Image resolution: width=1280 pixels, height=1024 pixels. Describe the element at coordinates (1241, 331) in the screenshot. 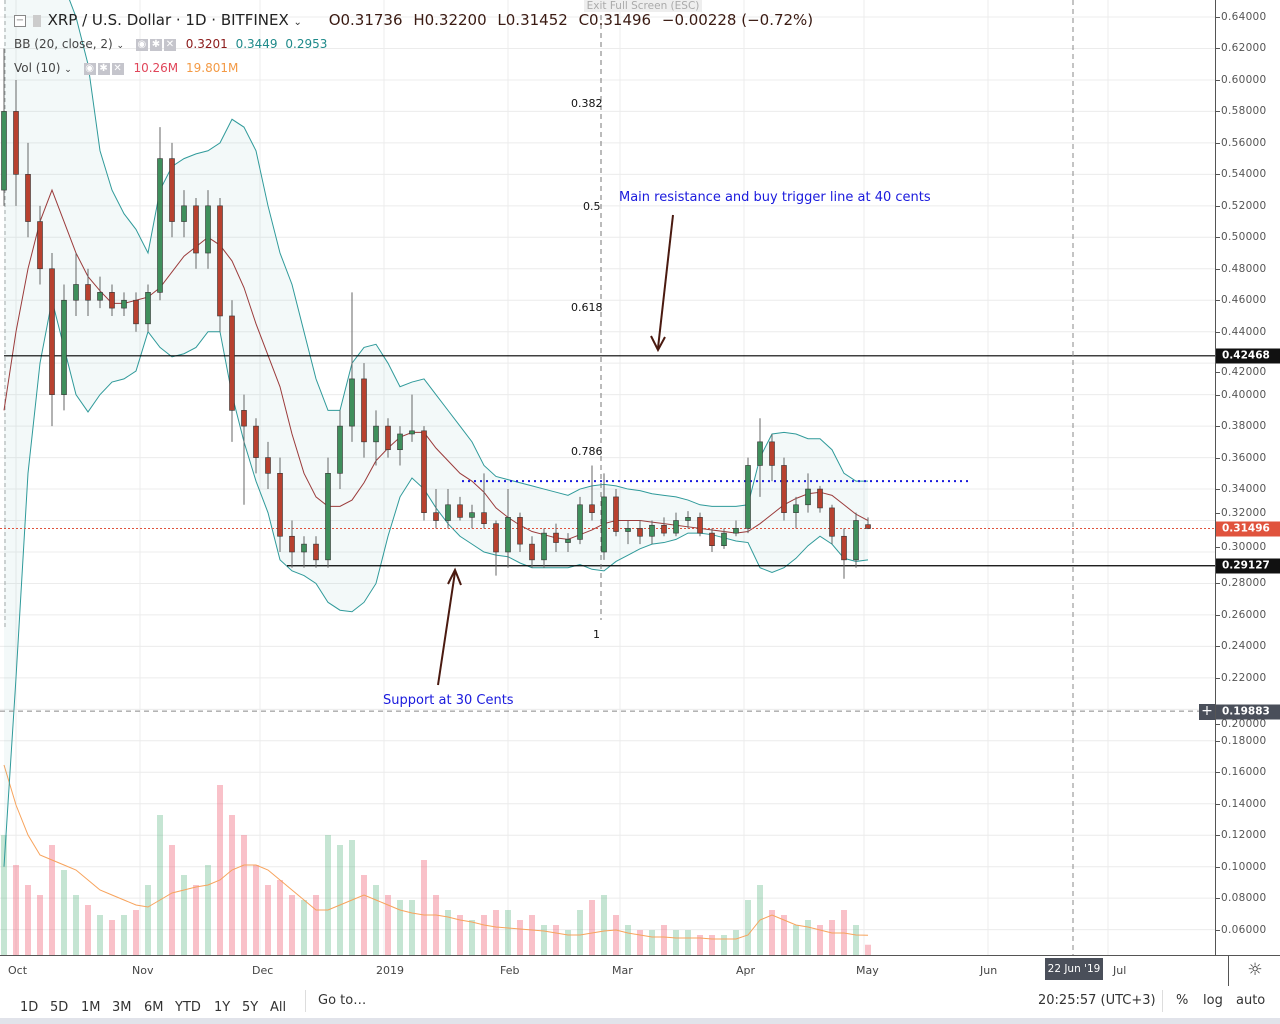

I see `price-tick: 0.44000` at that location.